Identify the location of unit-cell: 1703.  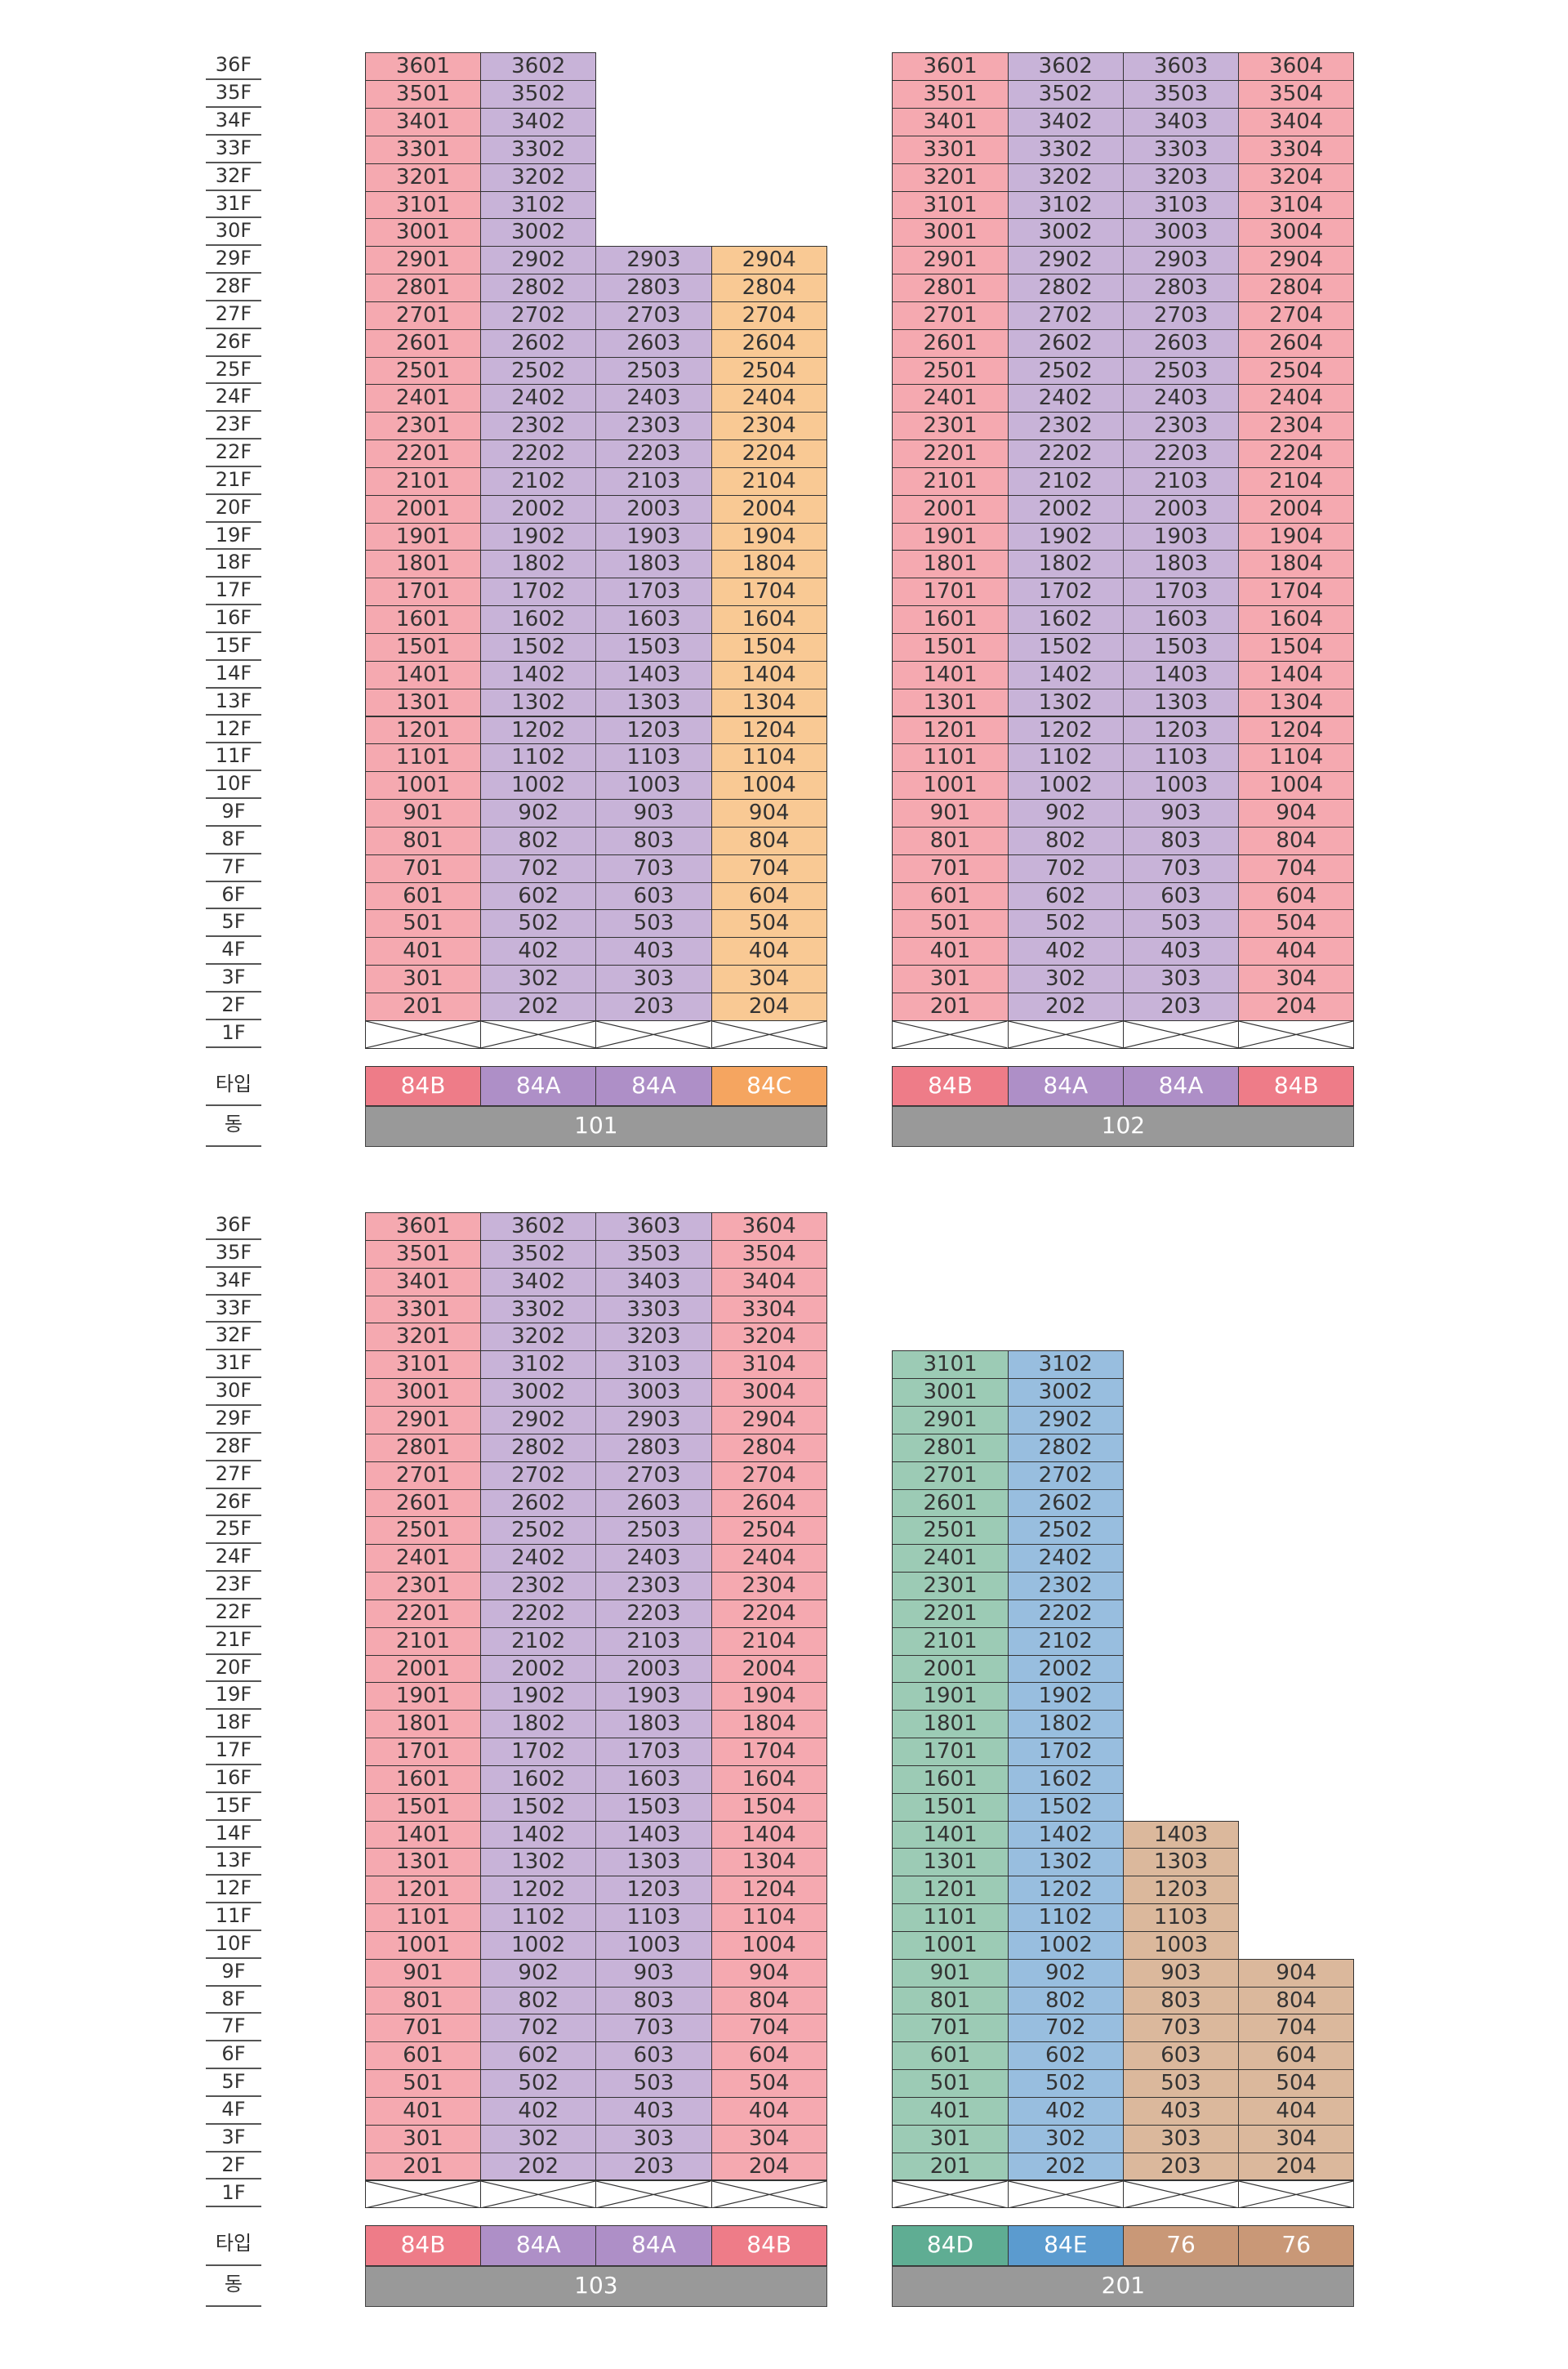
(653, 1752).